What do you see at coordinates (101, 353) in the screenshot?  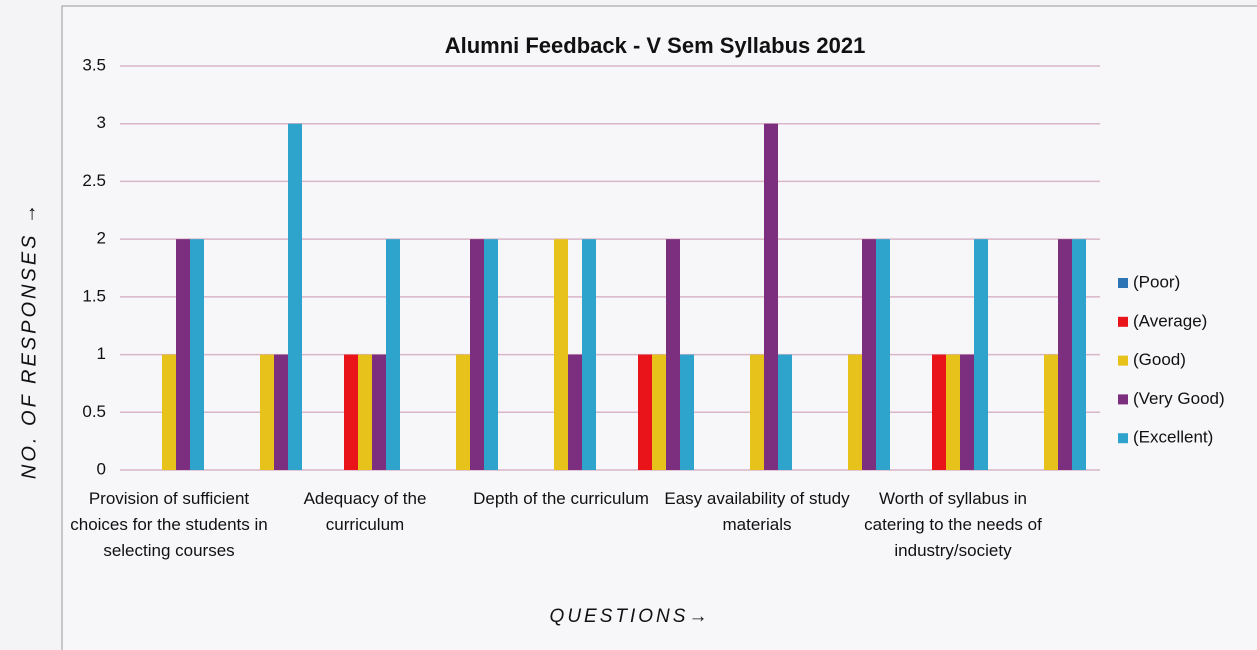 I see `y-tick-label: 1` at bounding box center [101, 353].